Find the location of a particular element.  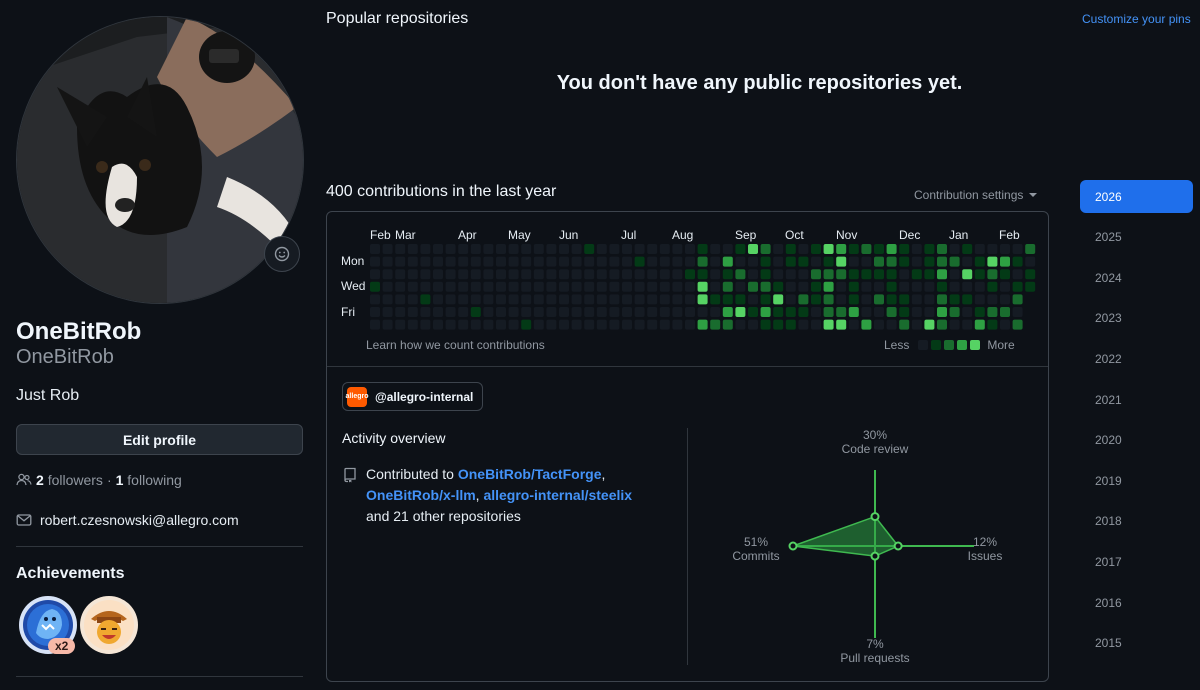

contribution-settings-dropdown: Contribution settings is located at coordinates (976, 195).